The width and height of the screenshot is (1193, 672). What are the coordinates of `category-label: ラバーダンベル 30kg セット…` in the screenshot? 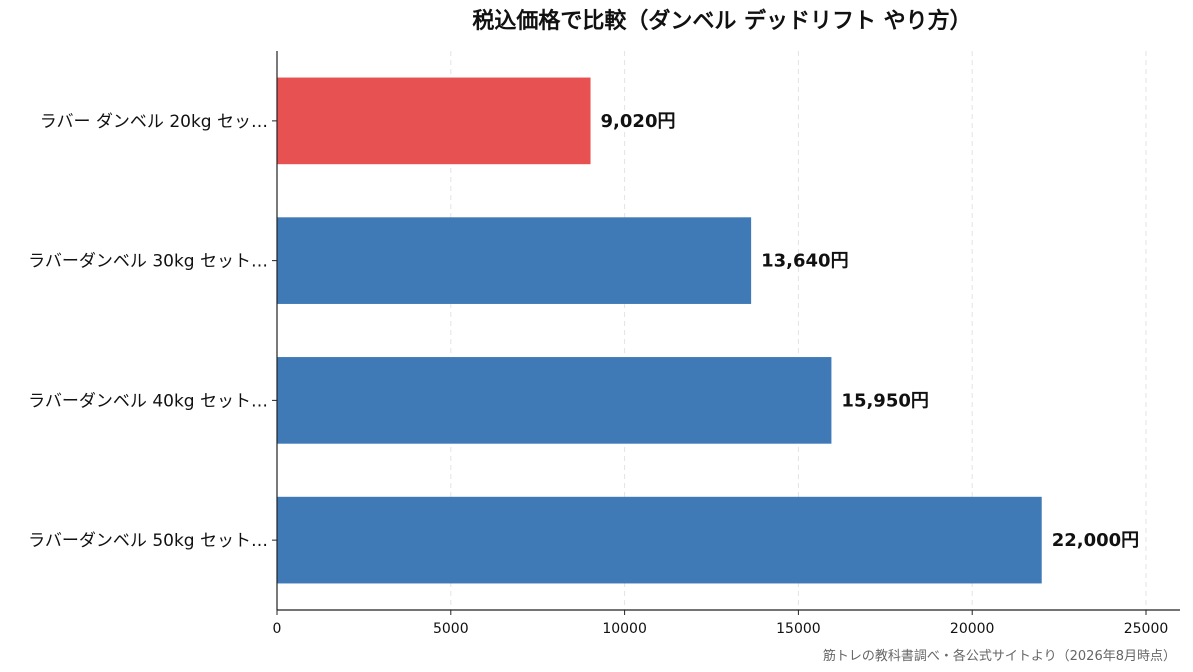 It's located at (148, 262).